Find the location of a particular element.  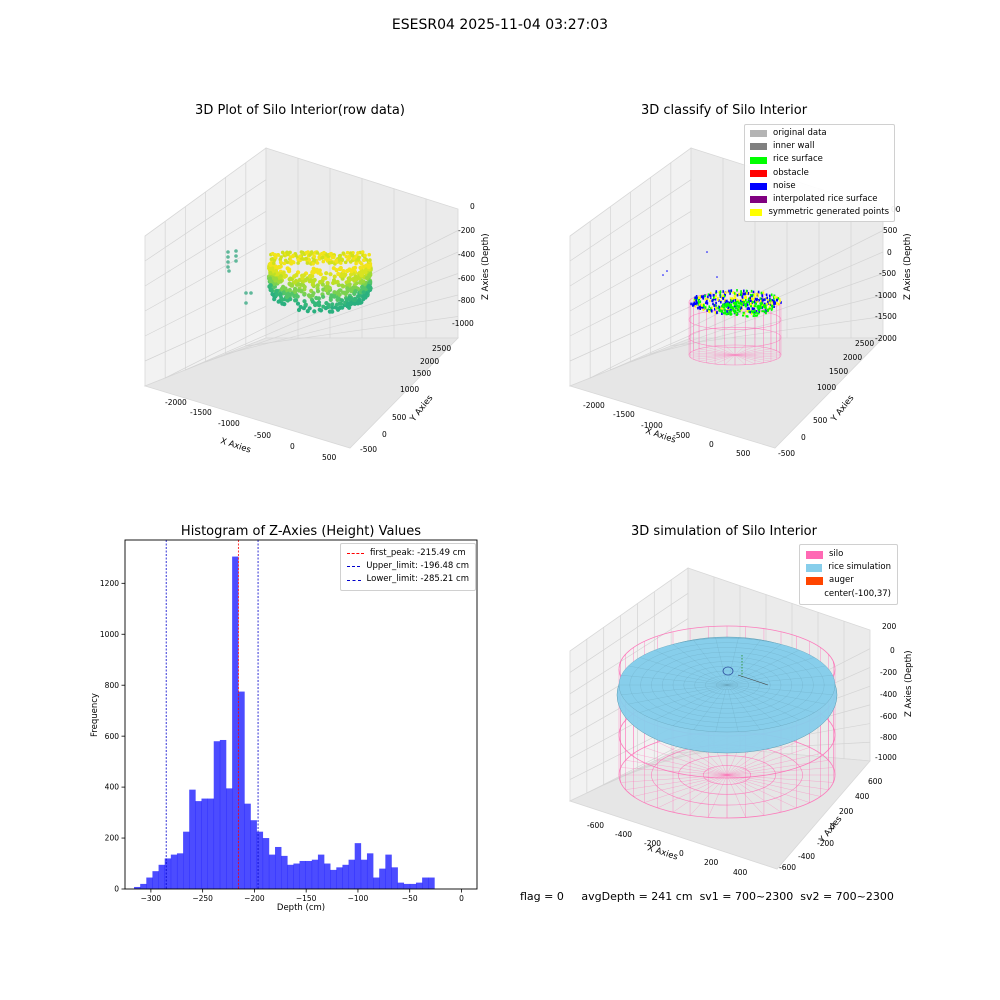

histogram-y-label: Frequency is located at coordinates (95, 715).